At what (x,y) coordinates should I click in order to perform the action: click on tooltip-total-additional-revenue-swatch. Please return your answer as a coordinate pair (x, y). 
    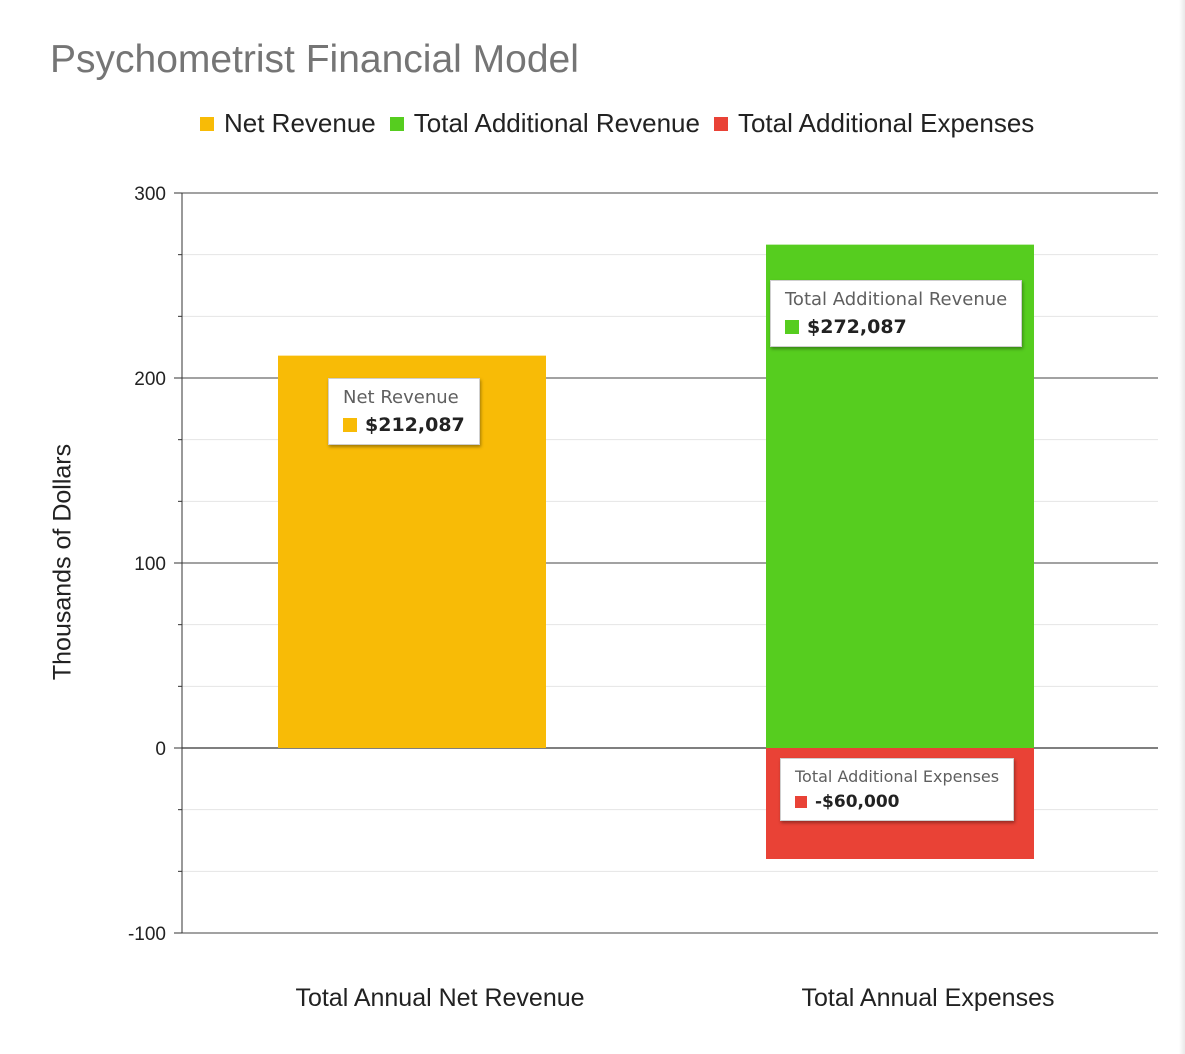
    Looking at the image, I should click on (792, 326).